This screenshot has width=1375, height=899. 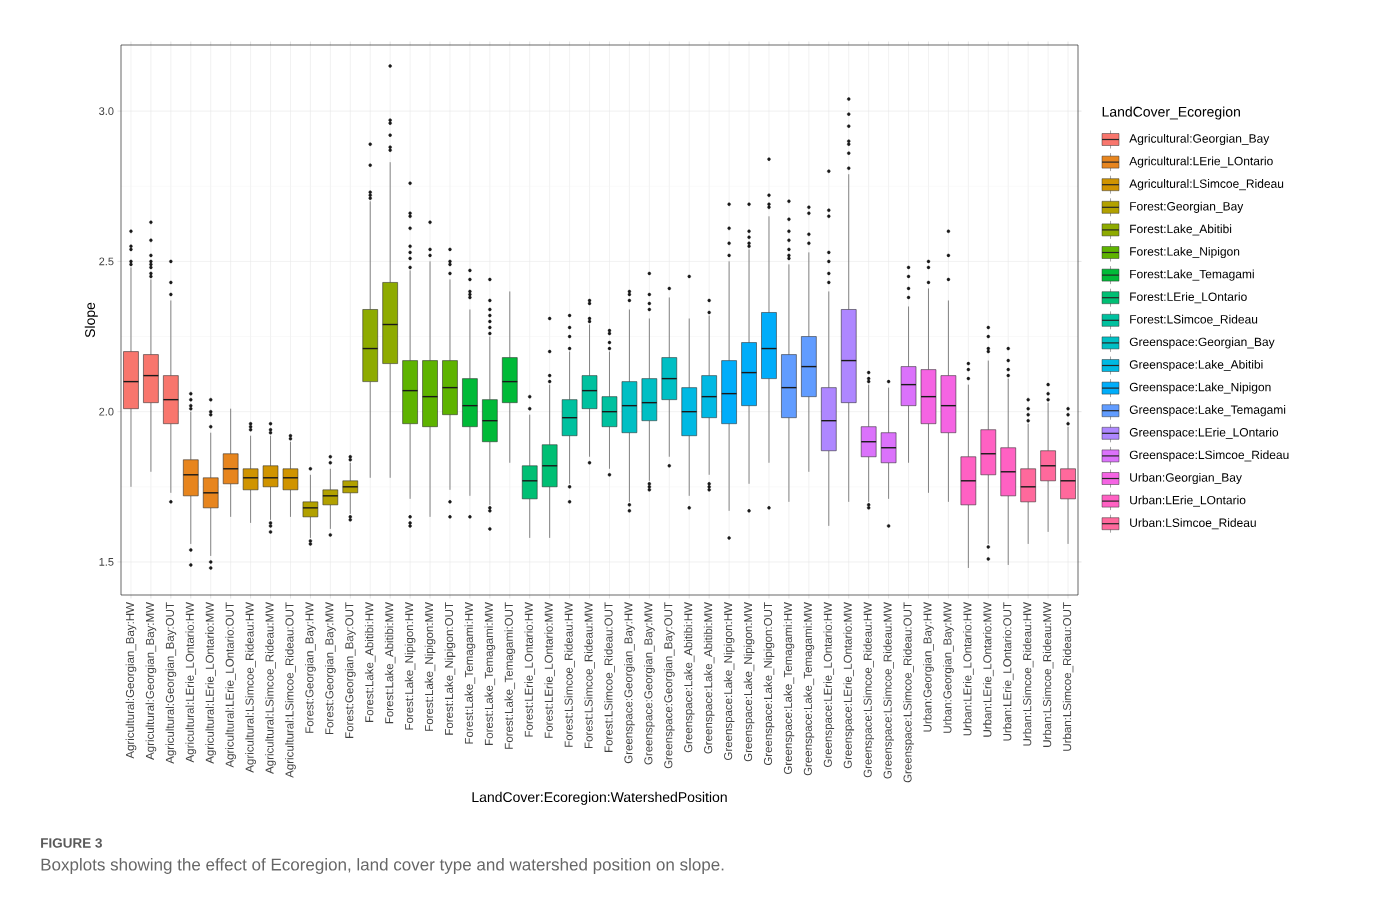 I want to click on x-tick-label: Urban:LErie_LOntario:OUT, so click(x=1008, y=671).